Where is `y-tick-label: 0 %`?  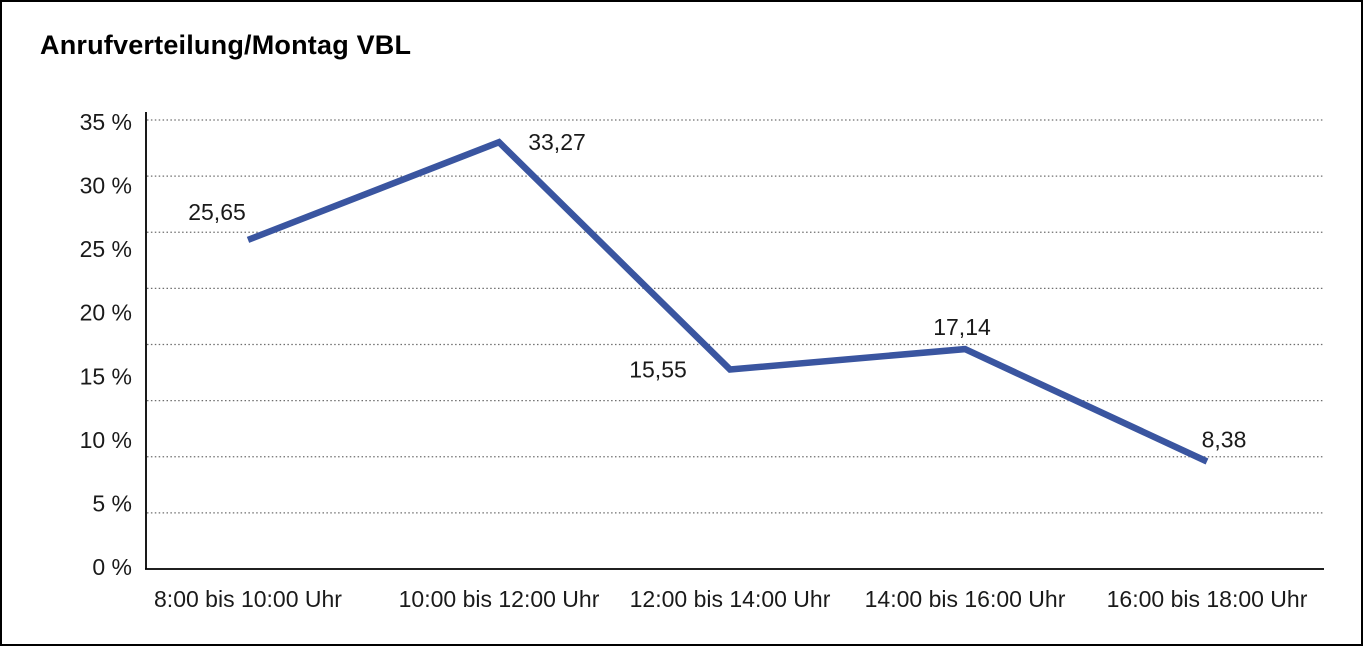 y-tick-label: 0 % is located at coordinates (112, 567).